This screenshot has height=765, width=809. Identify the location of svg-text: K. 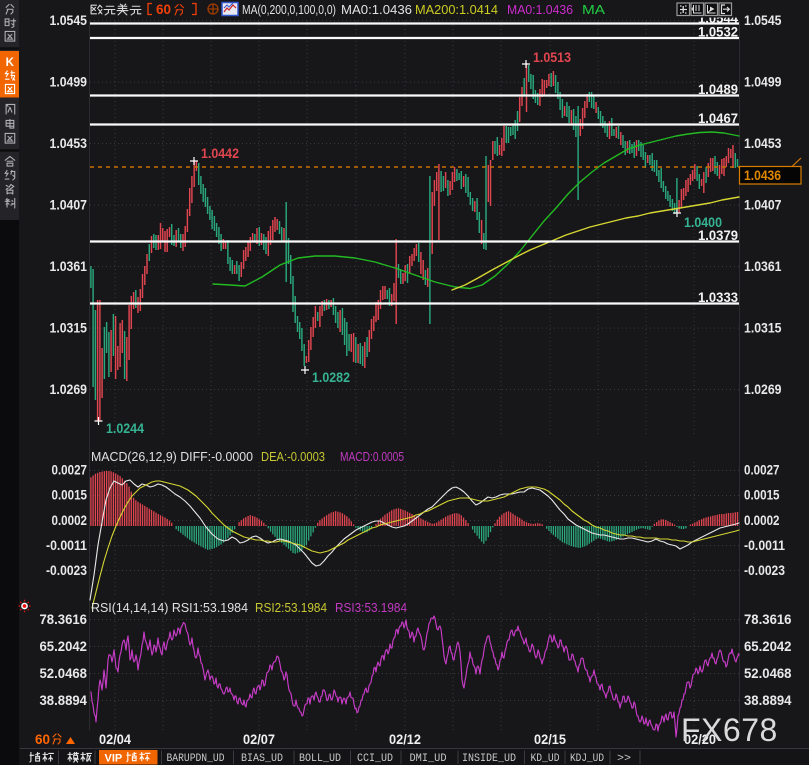
(10, 63).